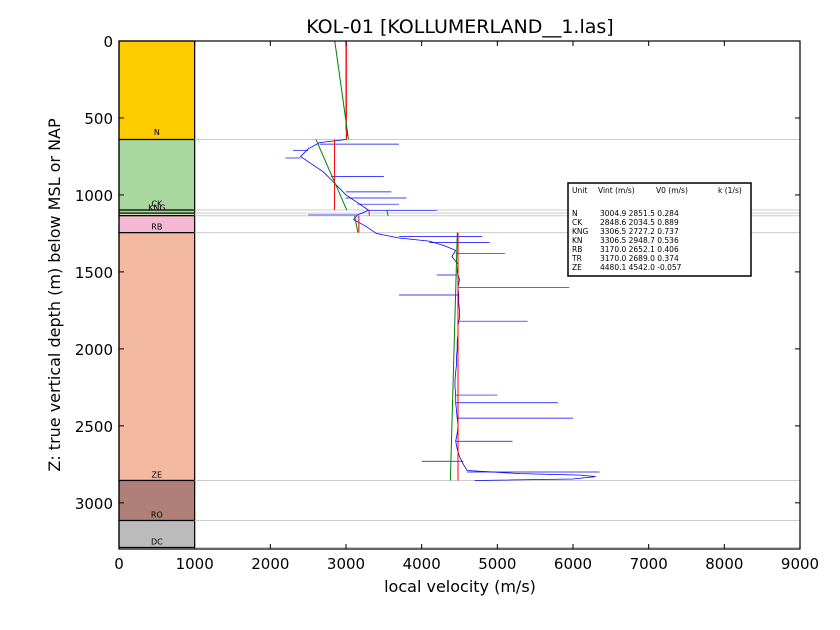  Describe the element at coordinates (94, 504) in the screenshot. I see `y-tick-label: 3000` at that location.